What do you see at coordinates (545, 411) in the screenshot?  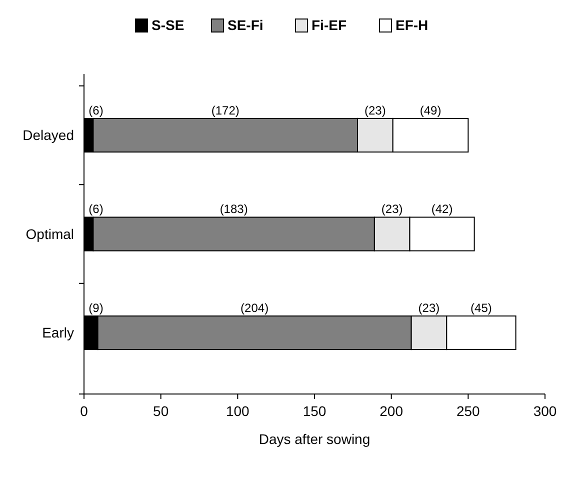 I see `x-tick-label: 300` at bounding box center [545, 411].